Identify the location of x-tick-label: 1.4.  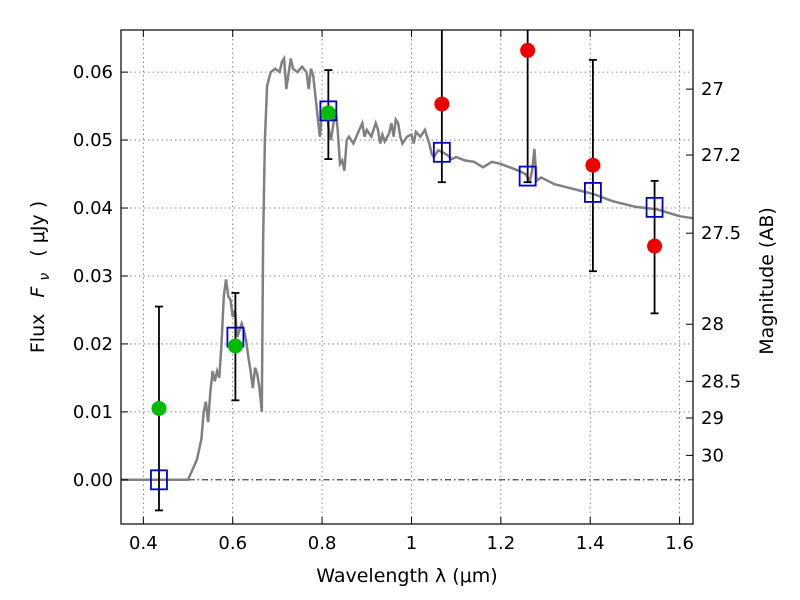
(590, 543).